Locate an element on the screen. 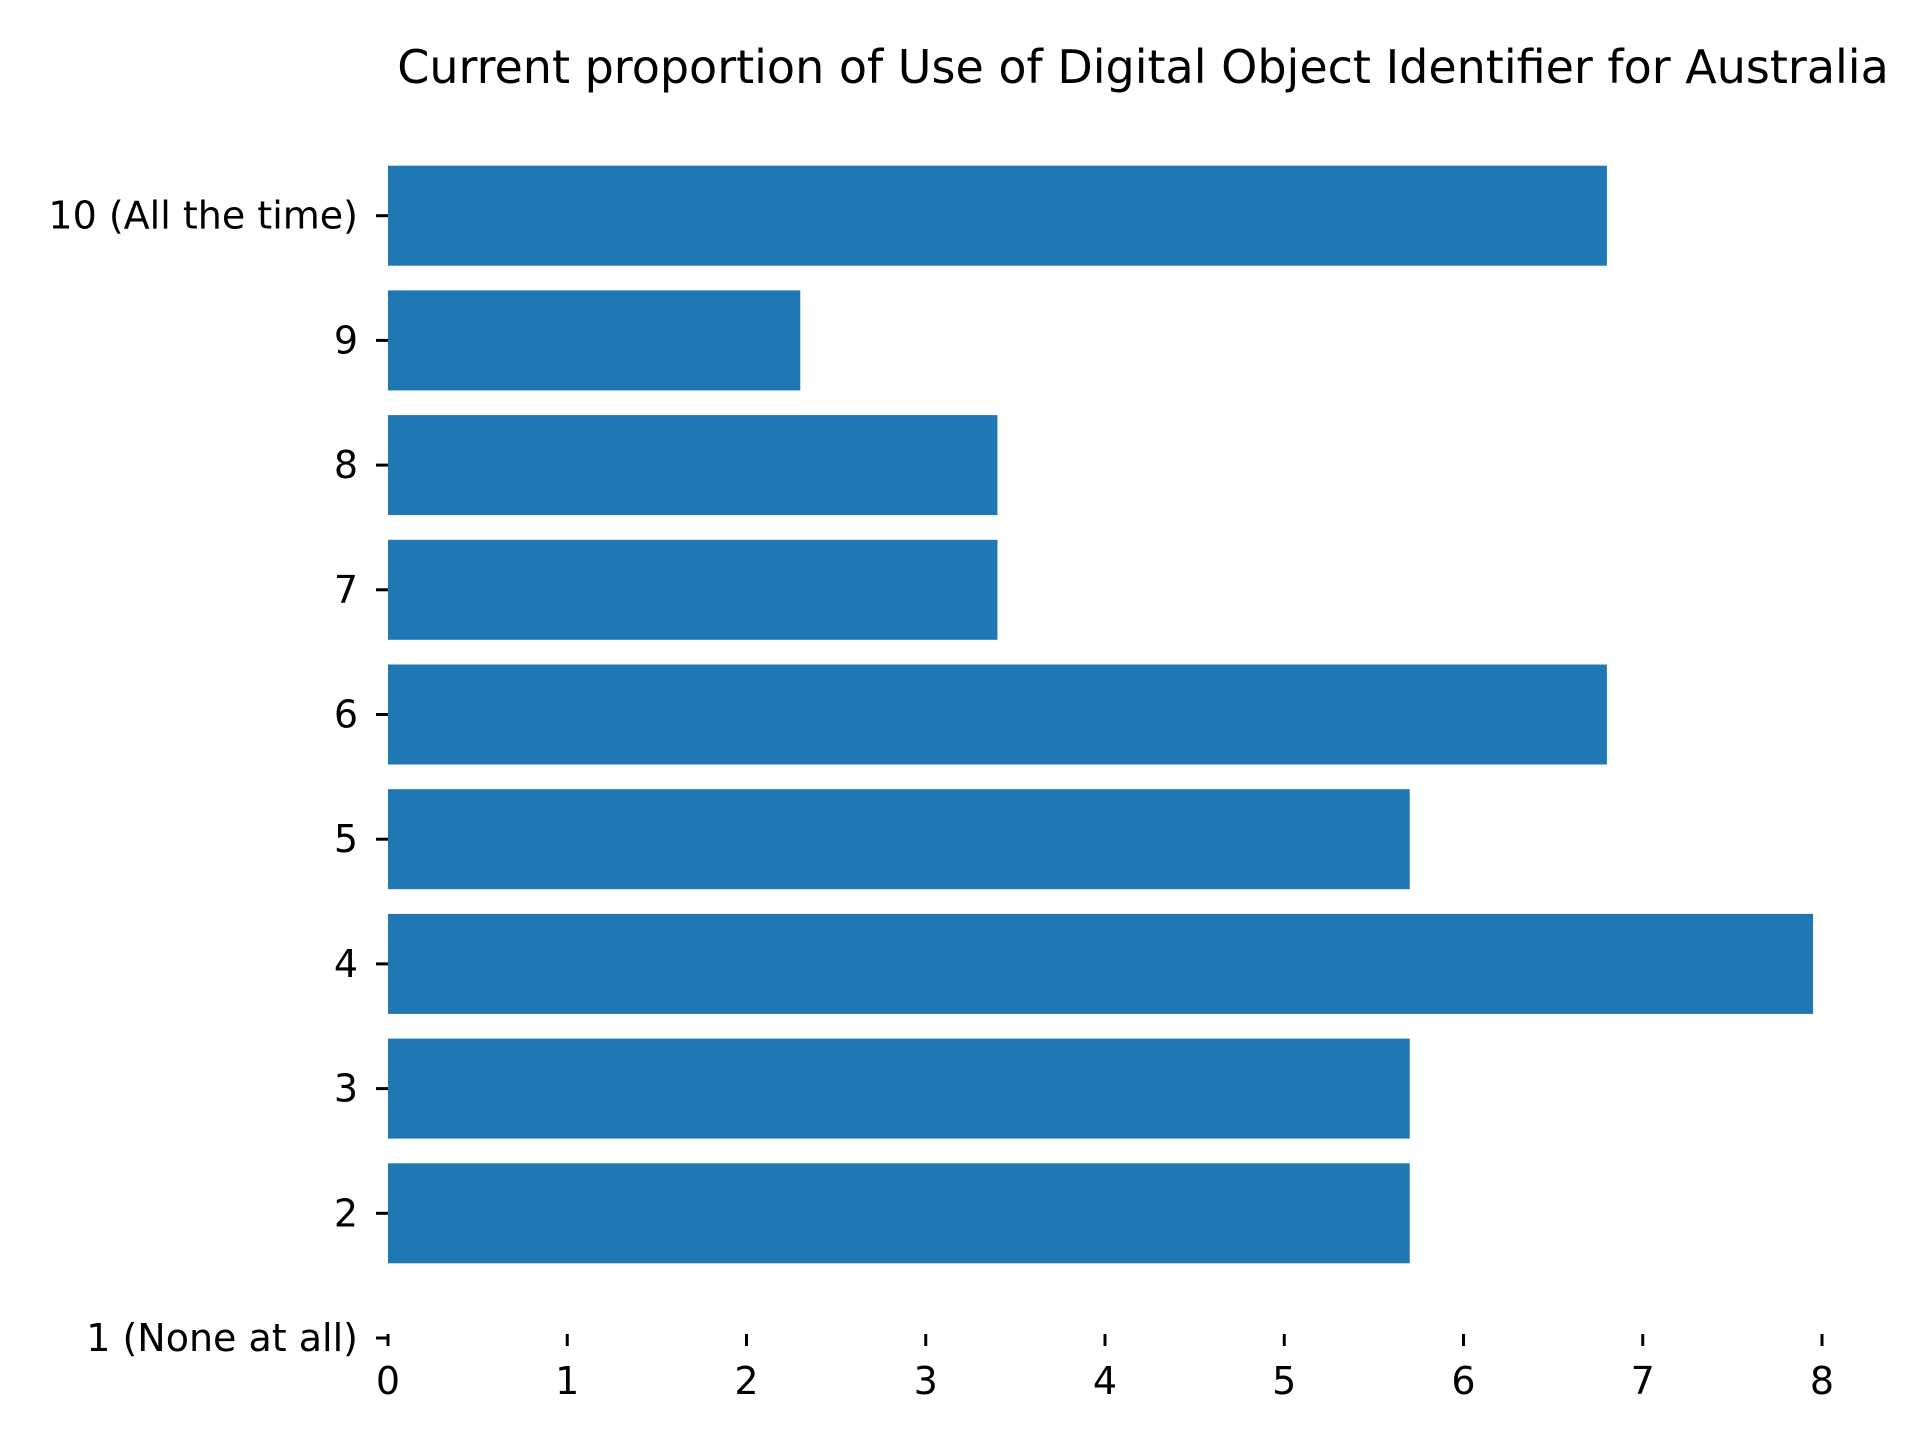 The image size is (1920, 1440). y-tick-label-6: 6 is located at coordinates (346, 715).